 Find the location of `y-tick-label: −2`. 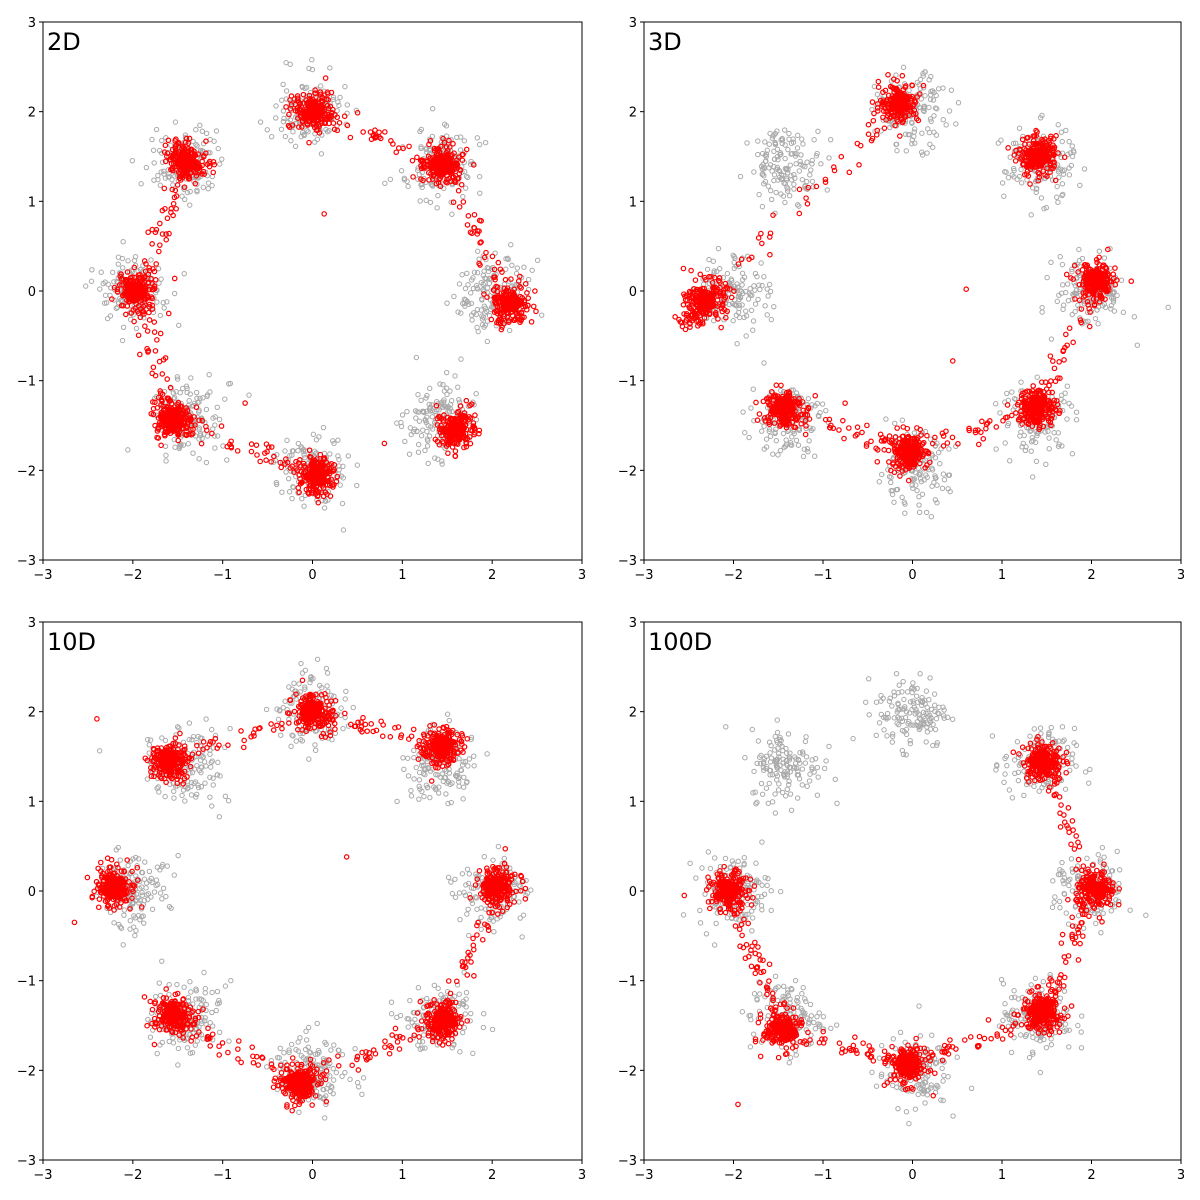

y-tick-label: −2 is located at coordinates (26, 471).